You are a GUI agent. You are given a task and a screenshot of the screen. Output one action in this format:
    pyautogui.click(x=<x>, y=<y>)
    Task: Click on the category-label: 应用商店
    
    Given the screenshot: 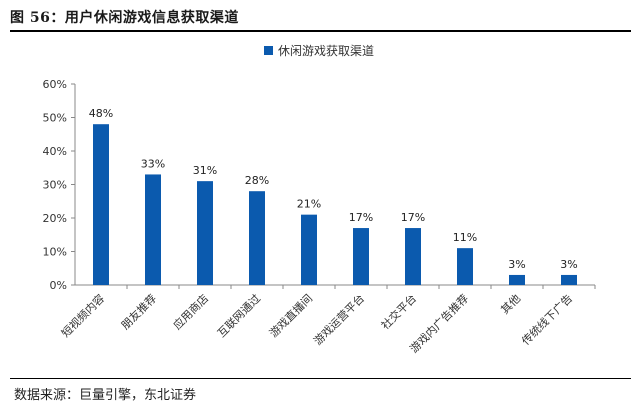 What is the action you would take?
    pyautogui.click(x=190, y=311)
    